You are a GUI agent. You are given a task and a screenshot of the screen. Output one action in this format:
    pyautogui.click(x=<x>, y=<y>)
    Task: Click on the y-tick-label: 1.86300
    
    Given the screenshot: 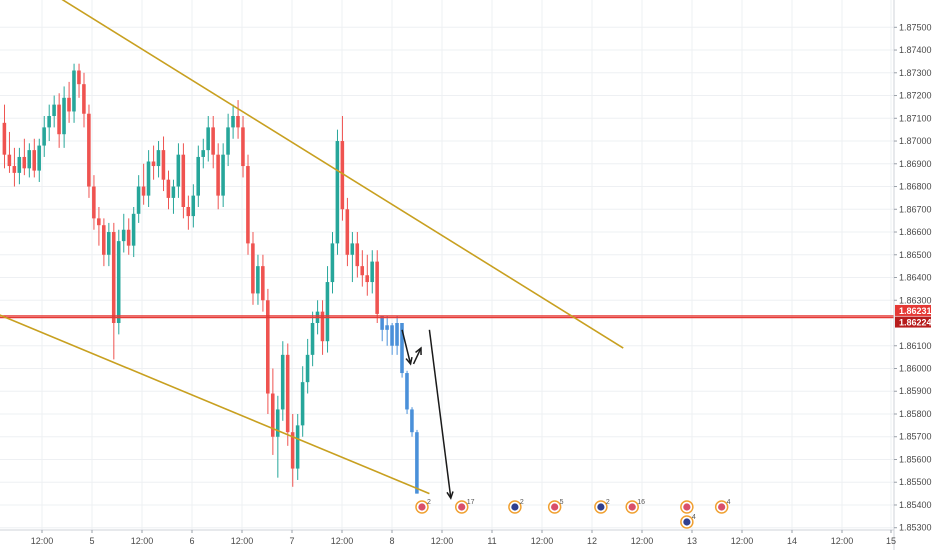 What is the action you would take?
    pyautogui.click(x=915, y=300)
    